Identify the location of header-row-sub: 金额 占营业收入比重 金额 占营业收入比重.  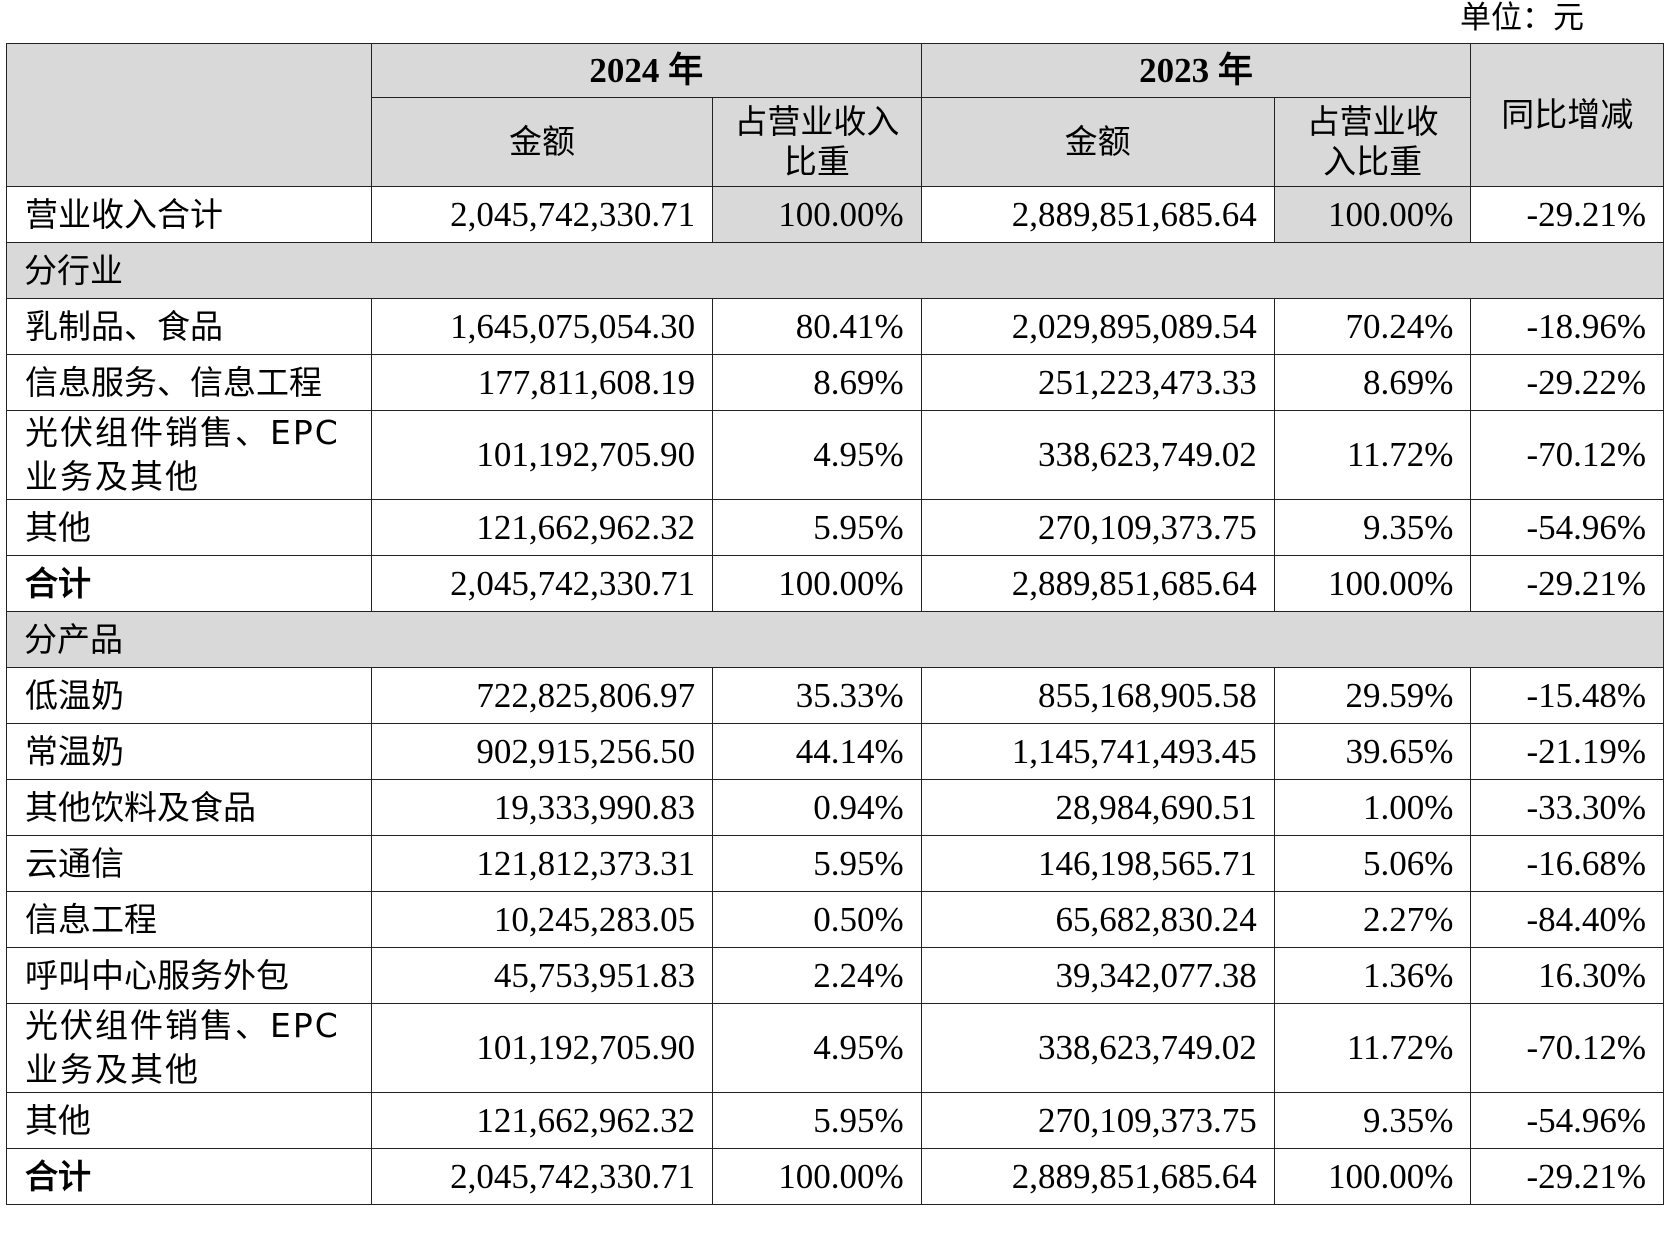
(835, 142).